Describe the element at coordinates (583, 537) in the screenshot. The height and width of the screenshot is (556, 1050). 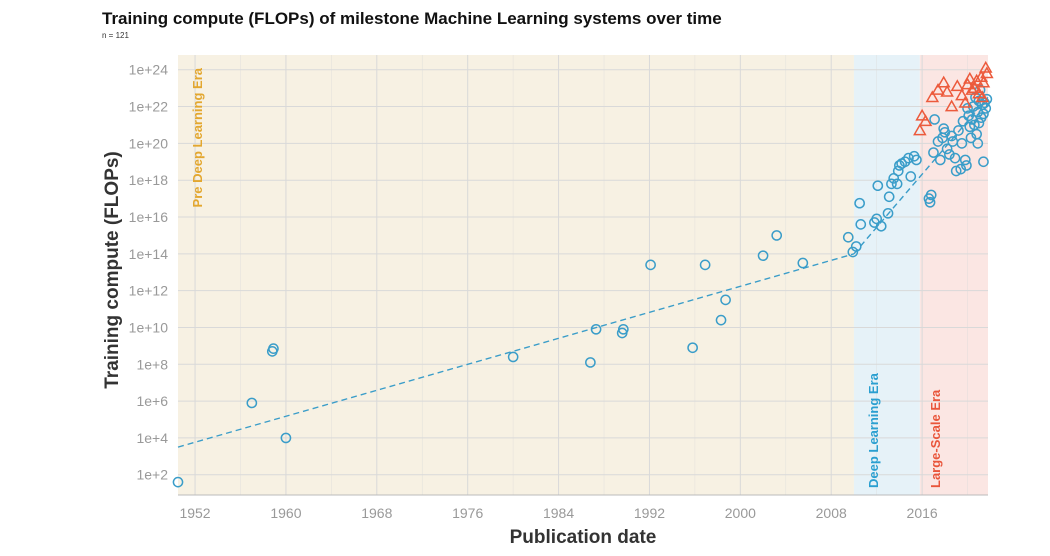
I see `x-axis-label: Publication date` at that location.